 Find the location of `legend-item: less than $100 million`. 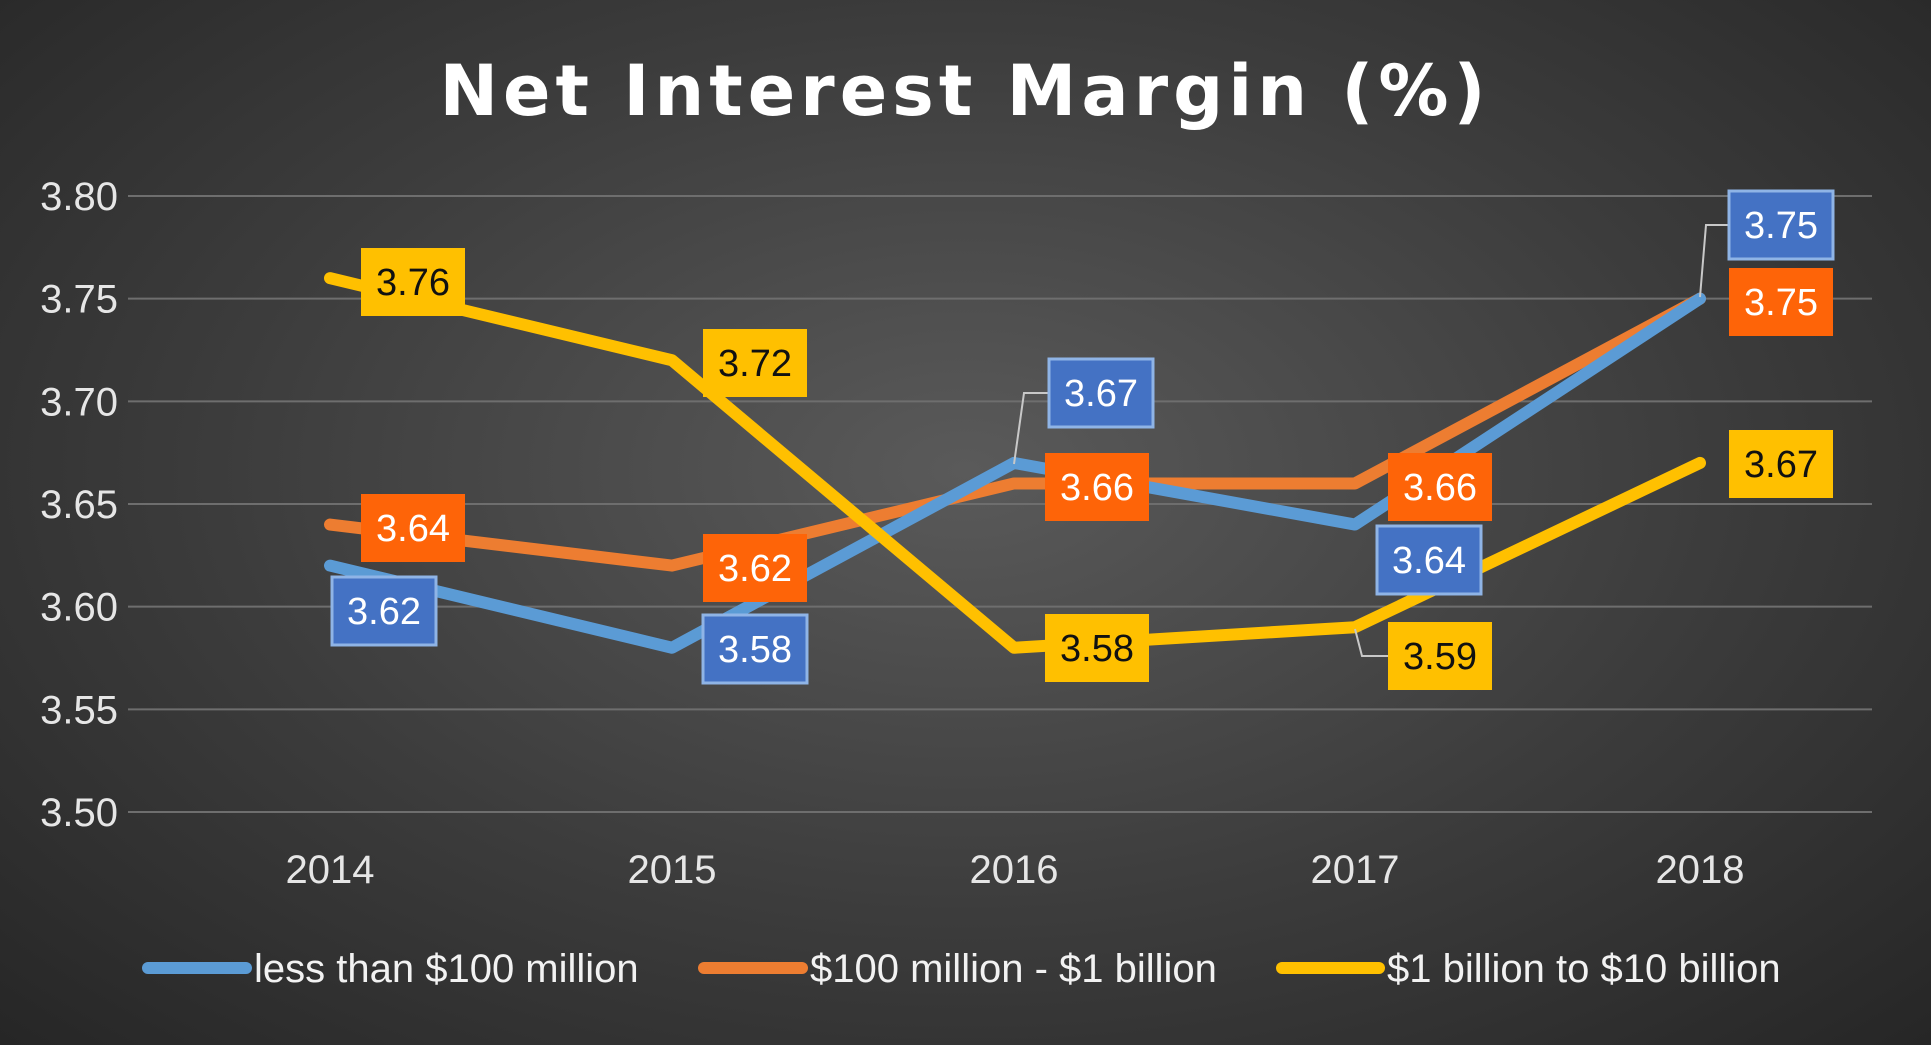

legend-item: less than $100 million is located at coordinates (390, 969).